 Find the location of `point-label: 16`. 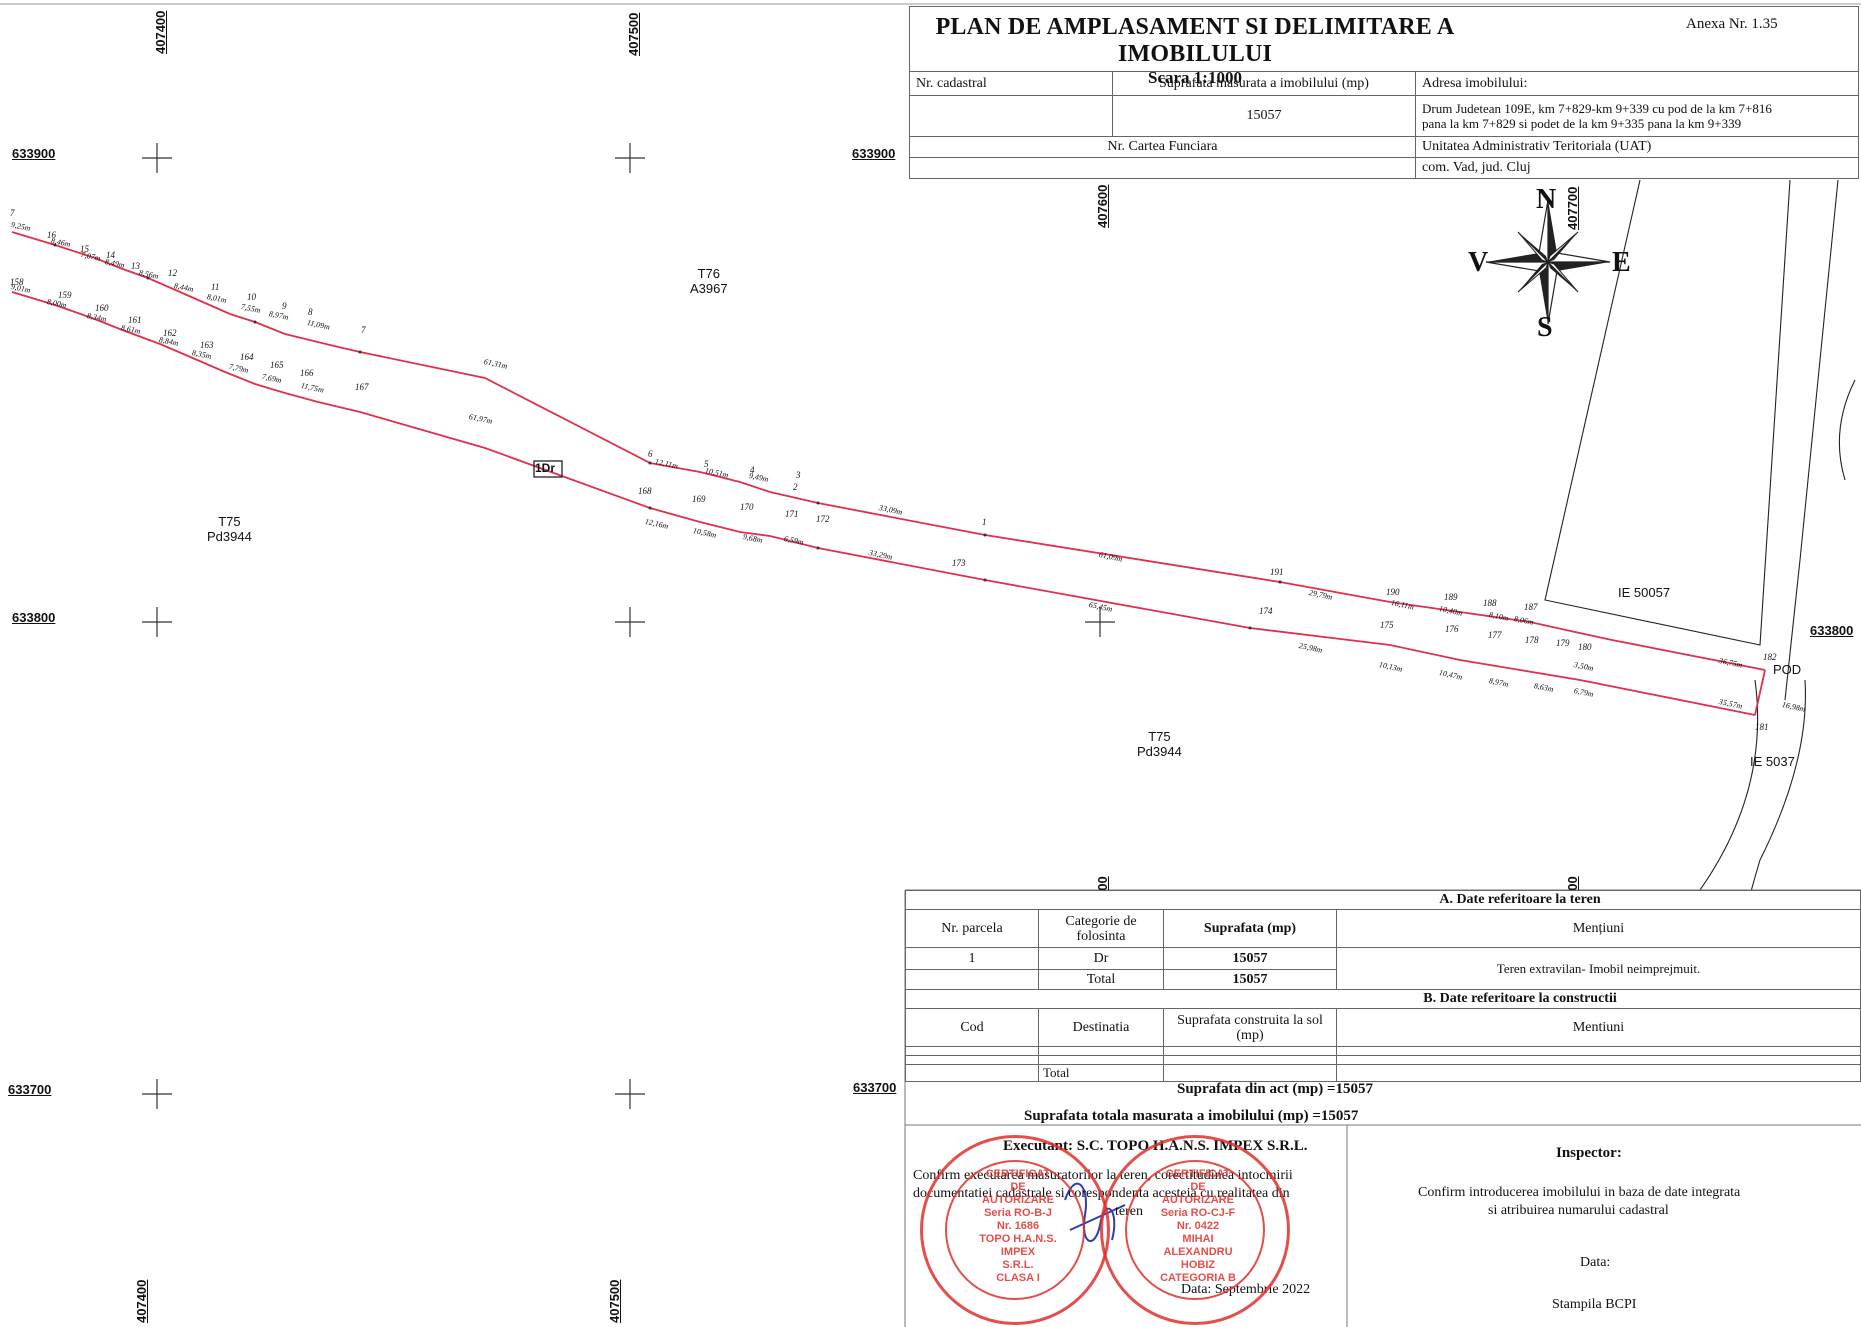

point-label: 16 is located at coordinates (51, 235).